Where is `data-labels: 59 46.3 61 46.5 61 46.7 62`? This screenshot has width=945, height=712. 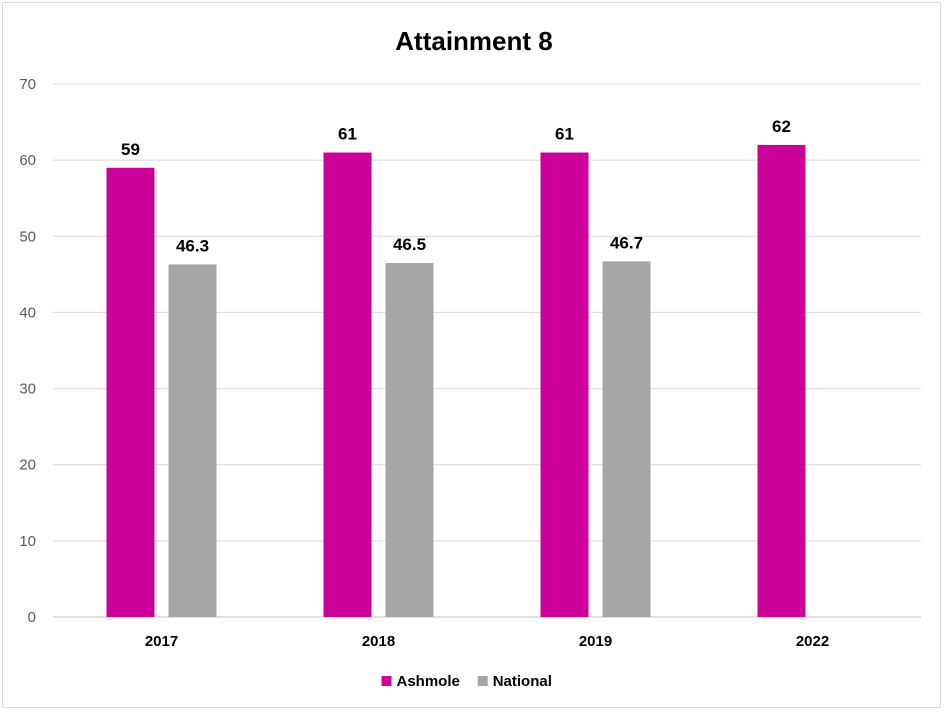
data-labels: 59 46.3 61 46.5 61 46.7 62 is located at coordinates (456, 186).